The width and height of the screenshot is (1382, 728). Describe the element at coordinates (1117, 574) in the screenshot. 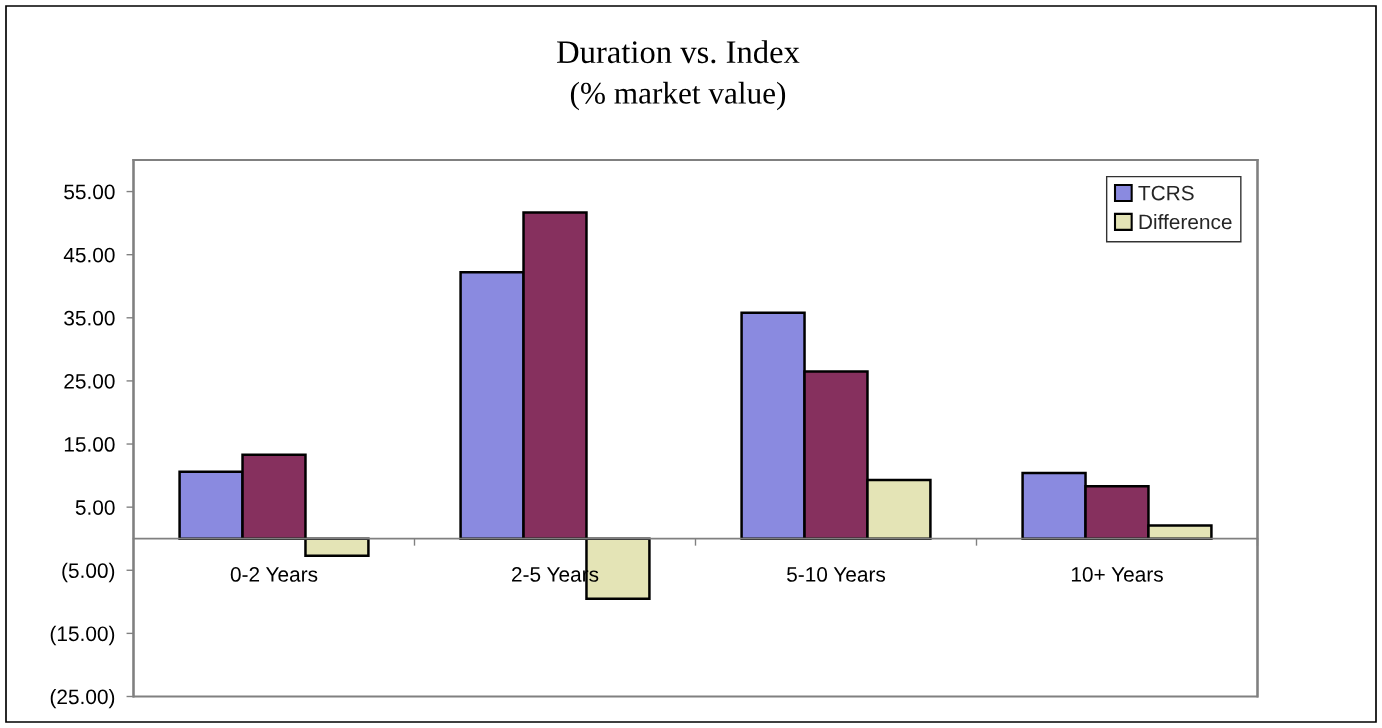

I see `x-tick-label: 10+ Years` at that location.